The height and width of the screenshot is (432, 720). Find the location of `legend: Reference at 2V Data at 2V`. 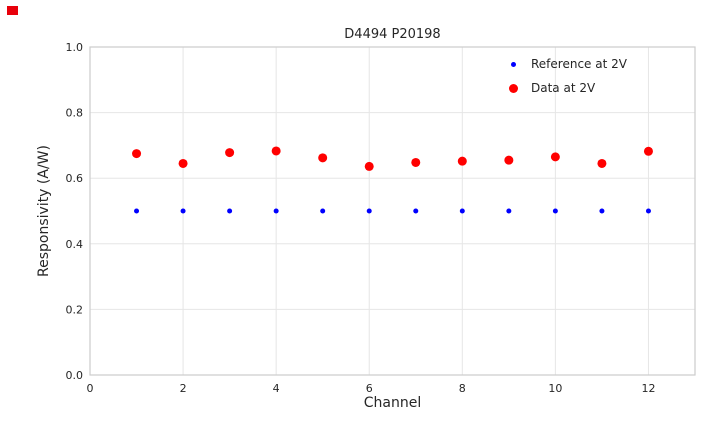

legend: Reference at 2V Data at 2V is located at coordinates (566, 76).